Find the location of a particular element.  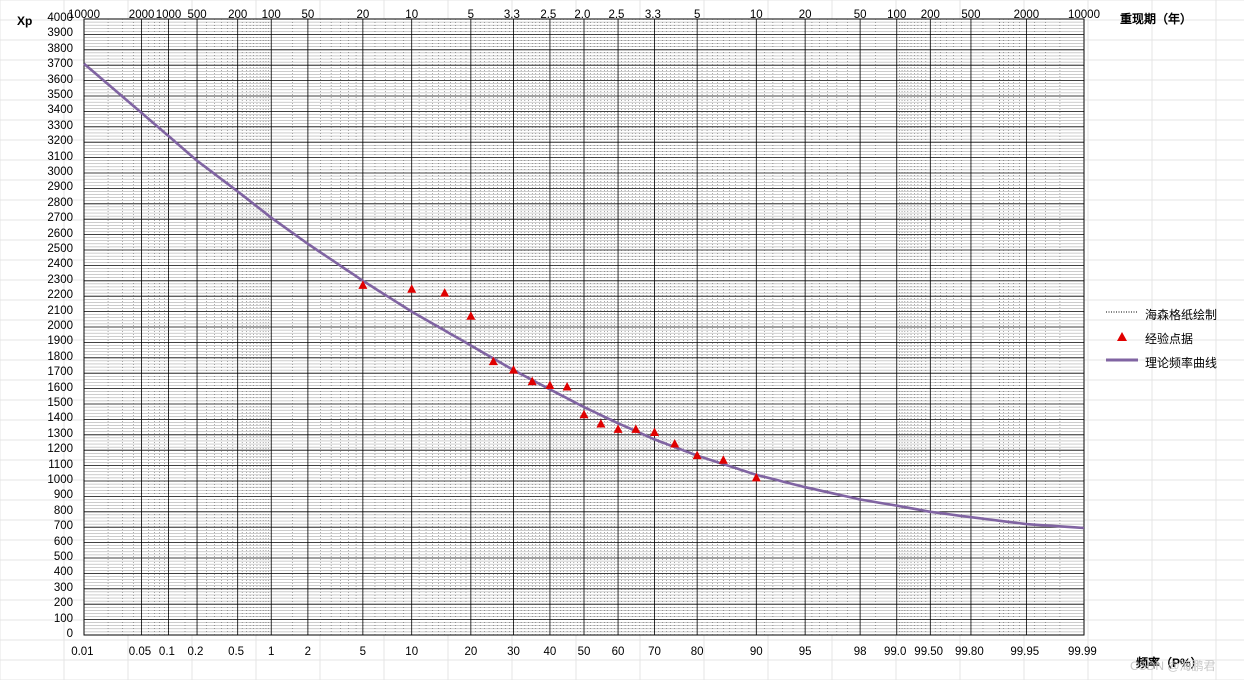

legend-swatch-grid is located at coordinates (1122, 312).